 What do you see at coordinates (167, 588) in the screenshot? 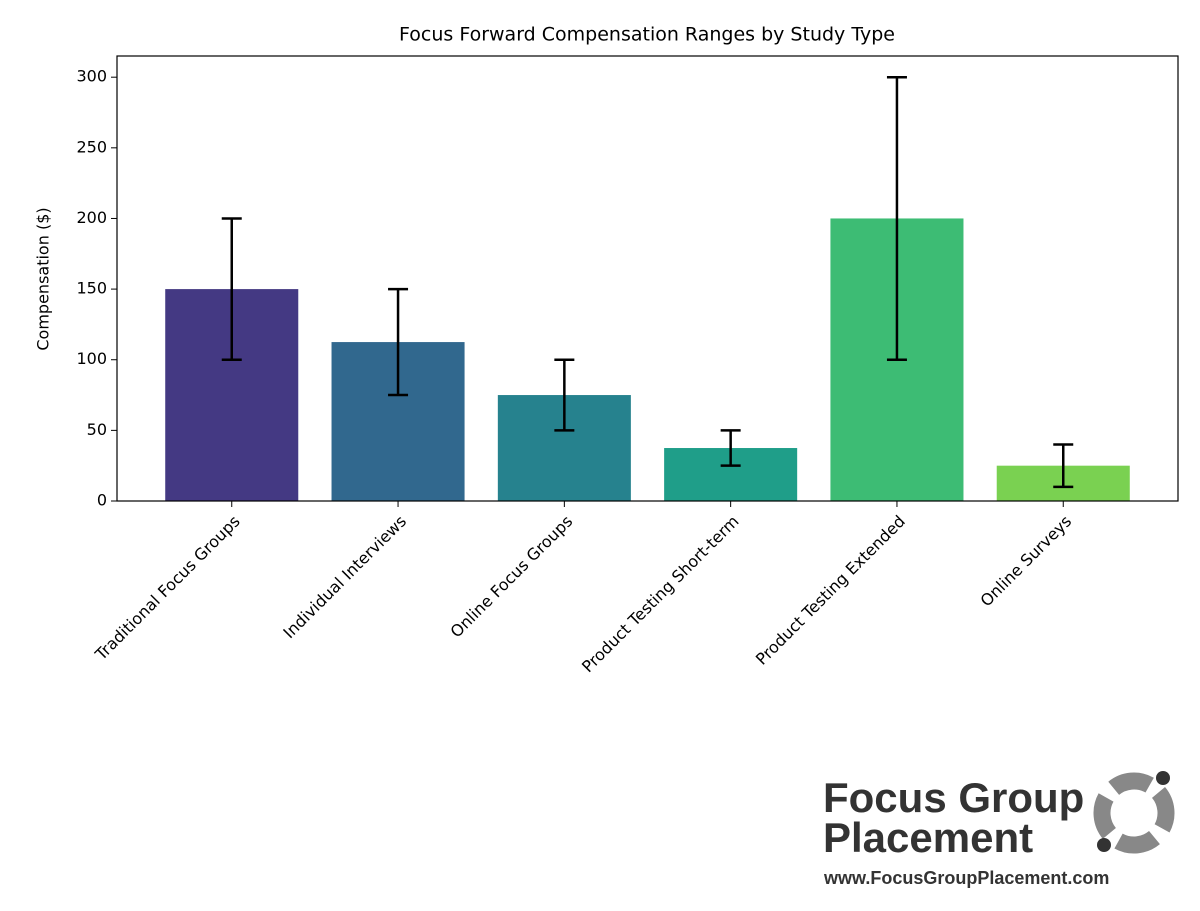
I see `x-tick-label: Traditional Focus Groups` at bounding box center [167, 588].